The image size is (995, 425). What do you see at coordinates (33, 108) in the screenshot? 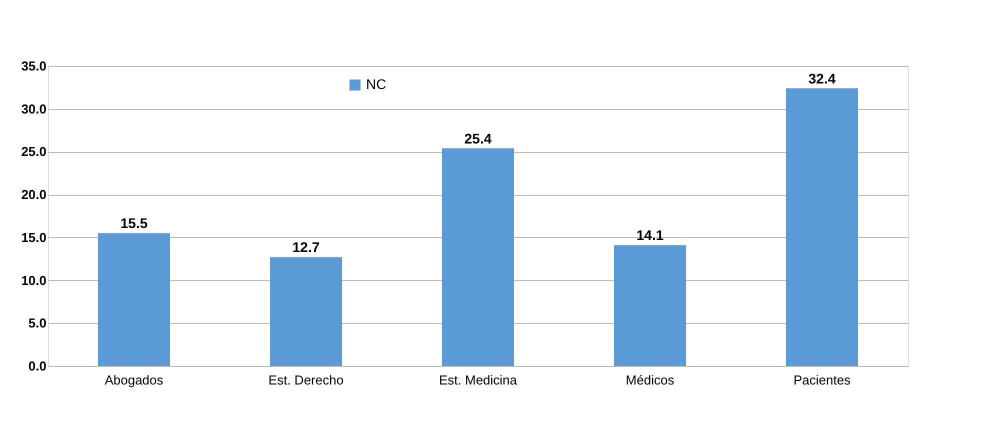
I see `y-tick-label: 30.0` at bounding box center [33, 108].